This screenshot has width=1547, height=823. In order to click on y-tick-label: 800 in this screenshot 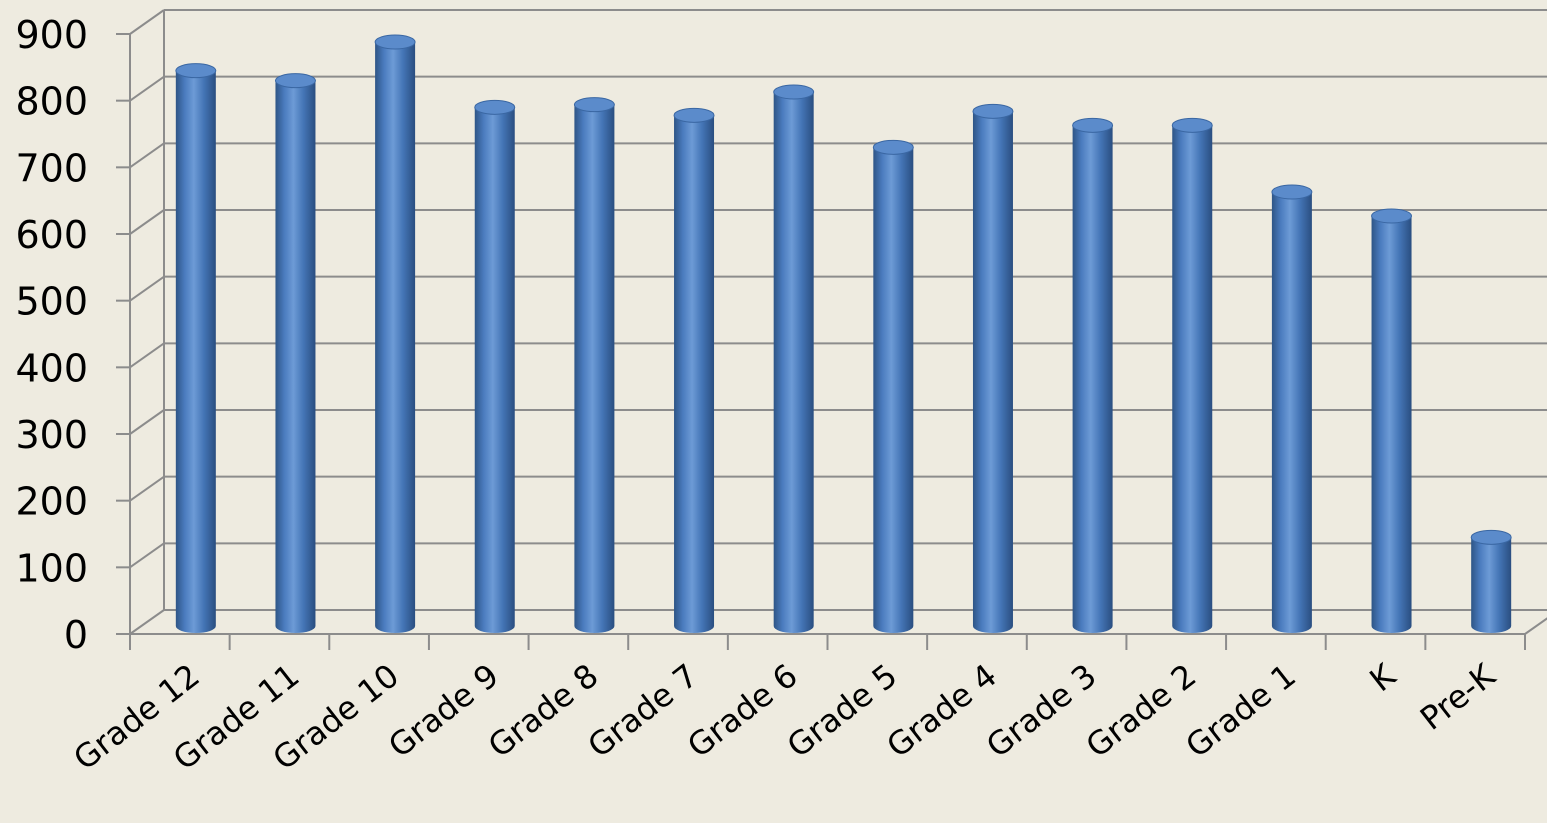, I will do `click(51, 102)`.